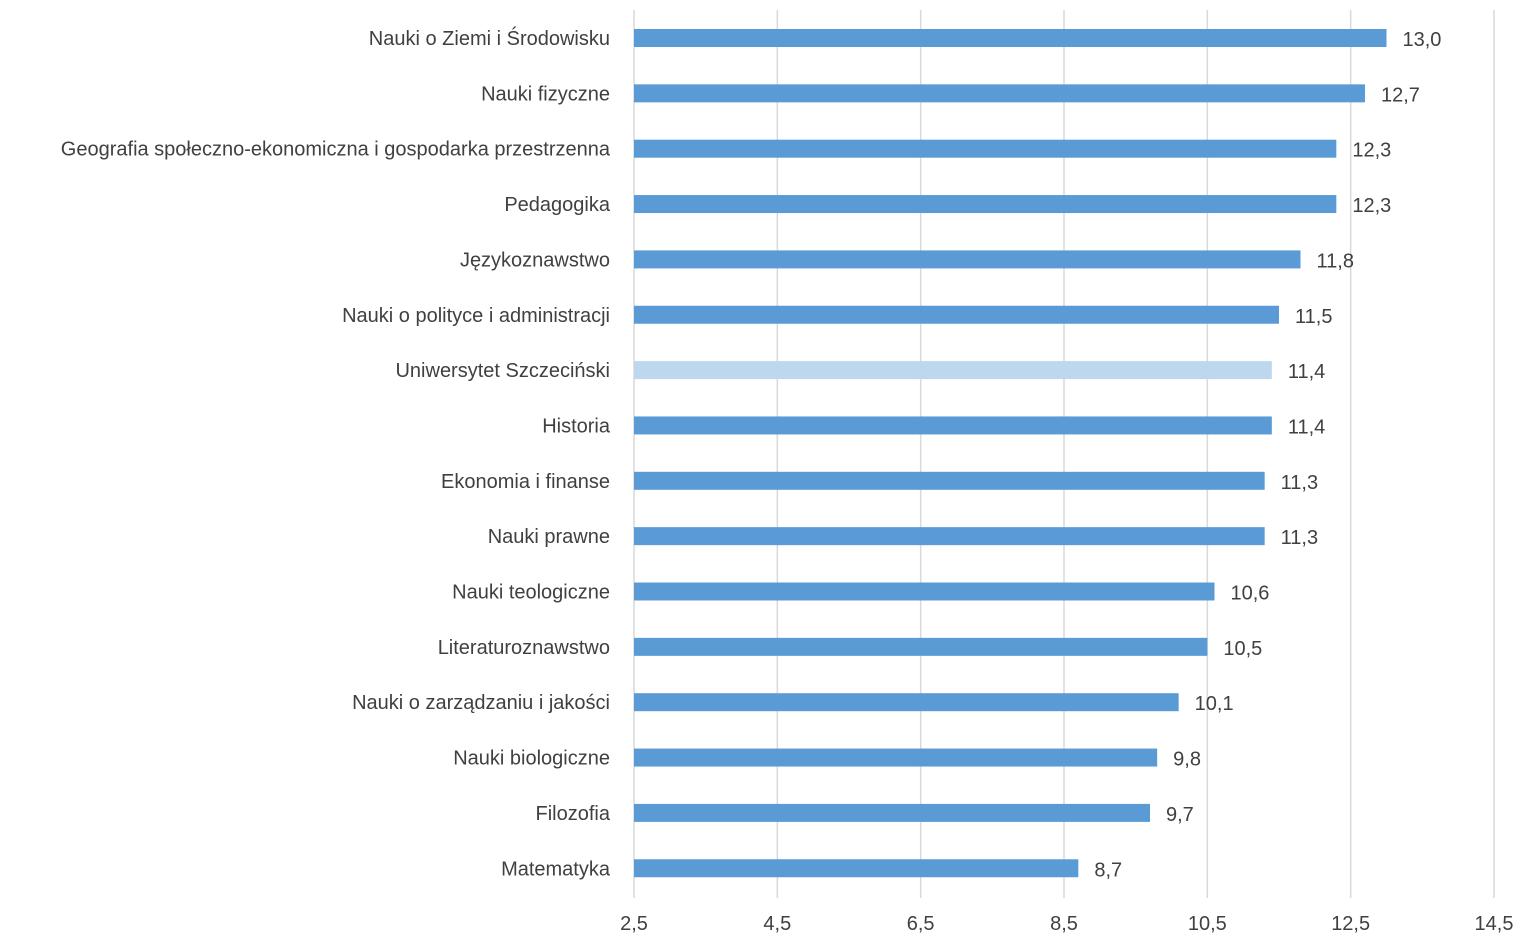 The height and width of the screenshot is (947, 1523). I want to click on category-label: Nauki prawne, so click(549, 537).